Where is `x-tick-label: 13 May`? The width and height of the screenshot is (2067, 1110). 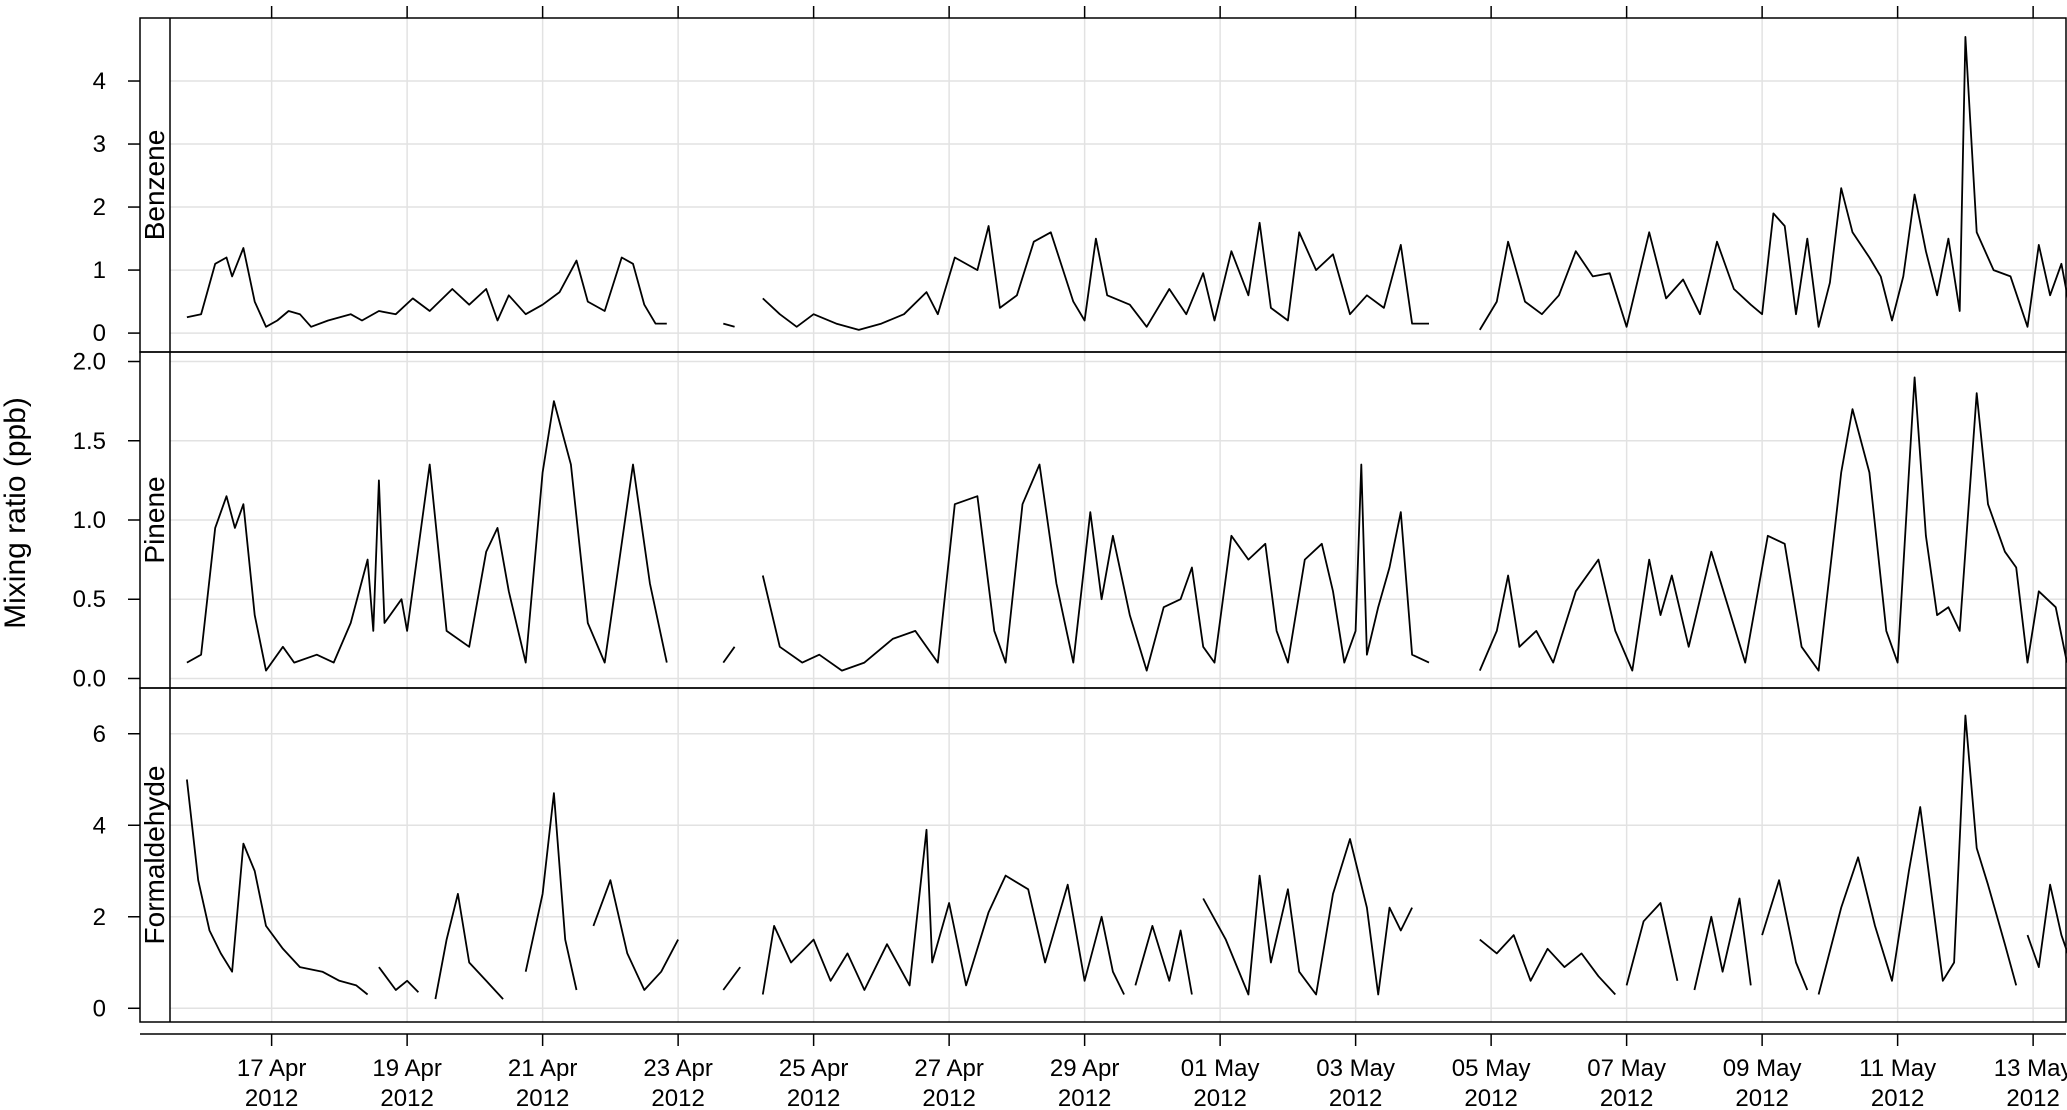
x-tick-label: 13 May is located at coordinates (2030, 1068).